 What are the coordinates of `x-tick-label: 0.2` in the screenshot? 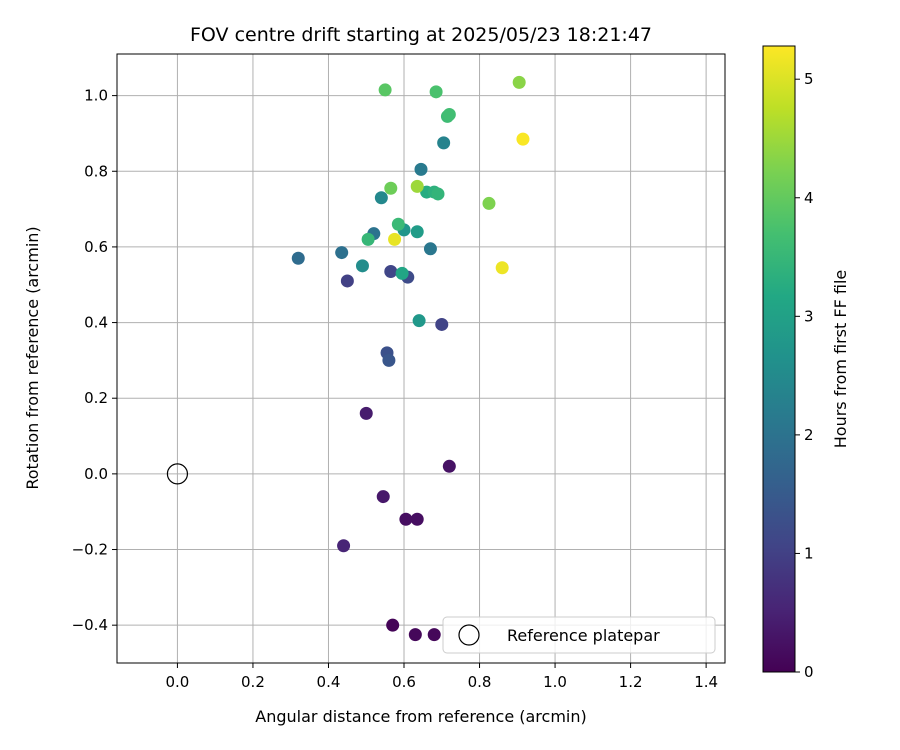 It's located at (253, 682).